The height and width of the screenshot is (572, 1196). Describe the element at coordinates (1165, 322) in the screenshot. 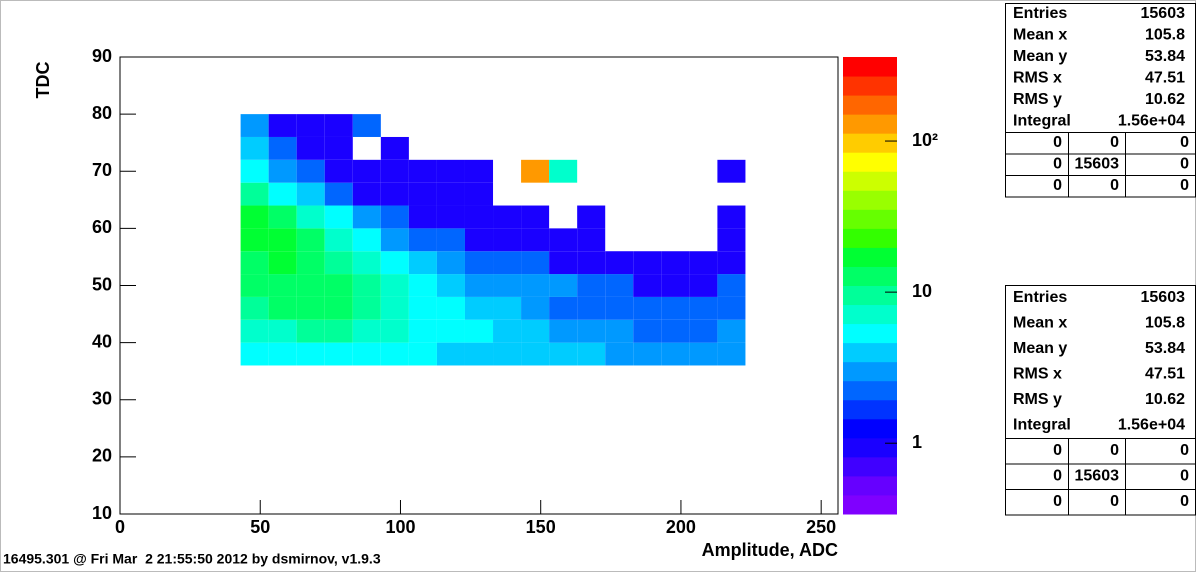

I see `stats-value: 105.8` at that location.